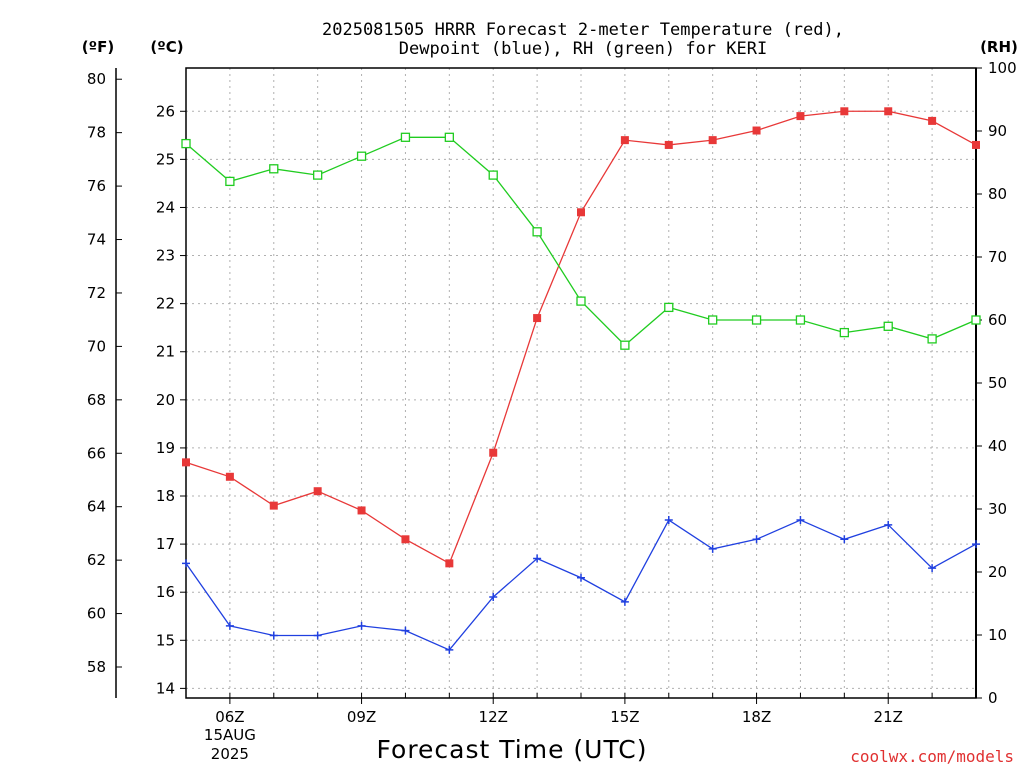 This screenshot has width=1024, height=768. What do you see at coordinates (96, 614) in the screenshot?
I see `fahrenheit-tick-label: 60` at bounding box center [96, 614].